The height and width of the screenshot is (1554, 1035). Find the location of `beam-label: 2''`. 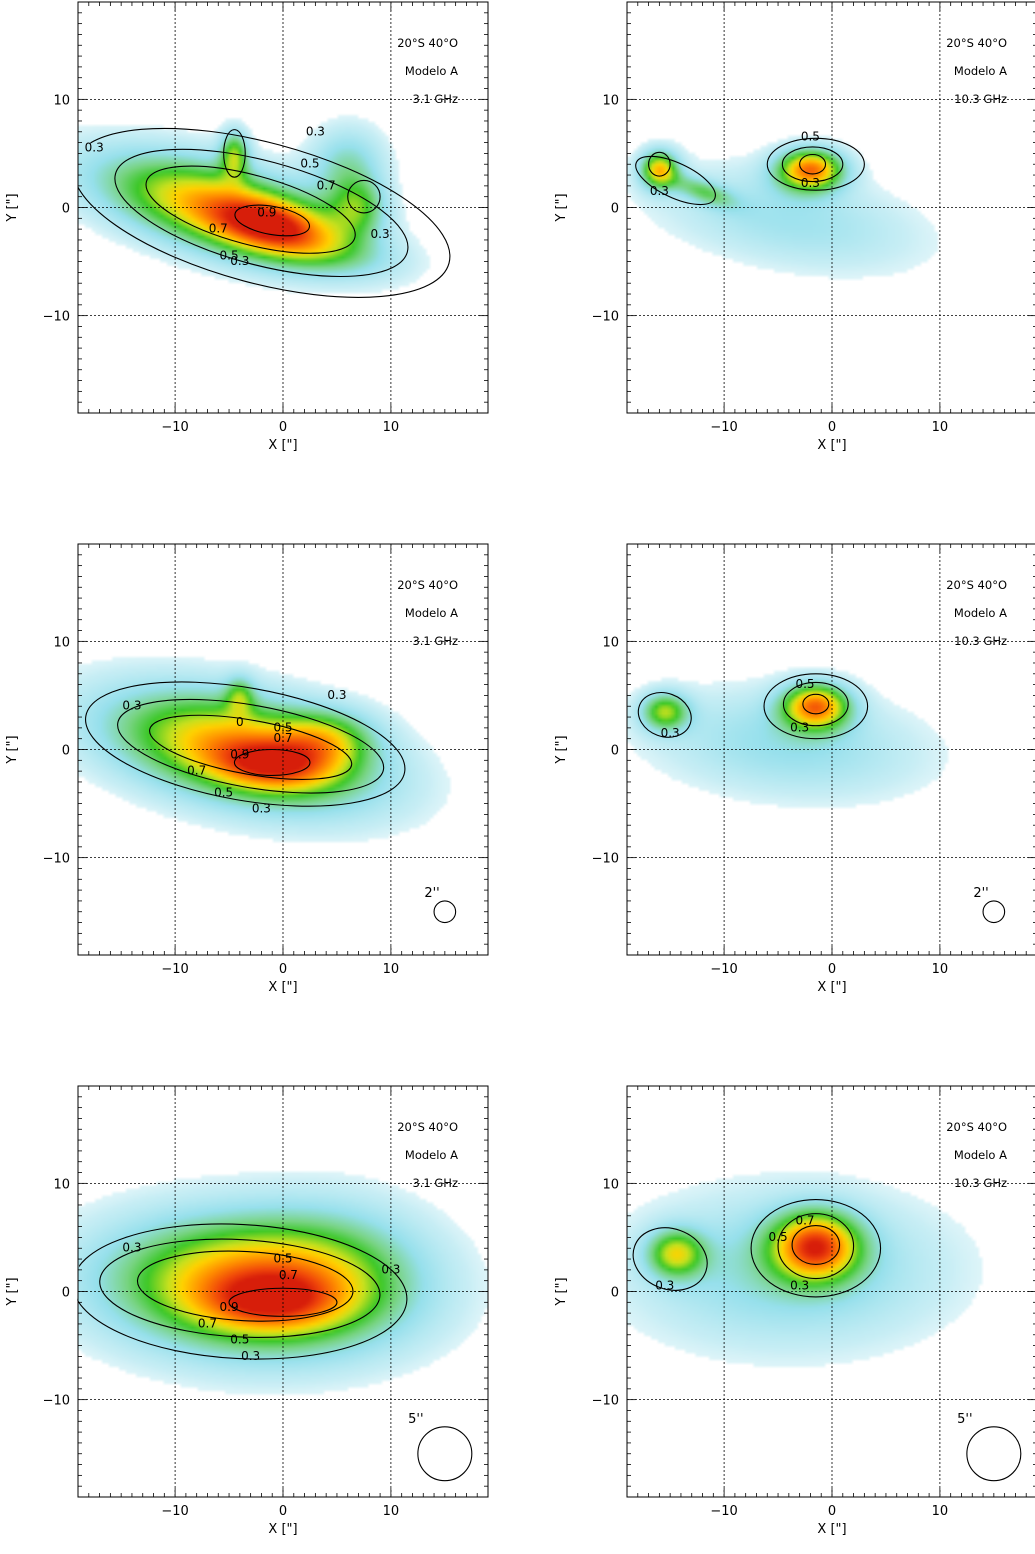

beam-label: 2'' is located at coordinates (431, 893).